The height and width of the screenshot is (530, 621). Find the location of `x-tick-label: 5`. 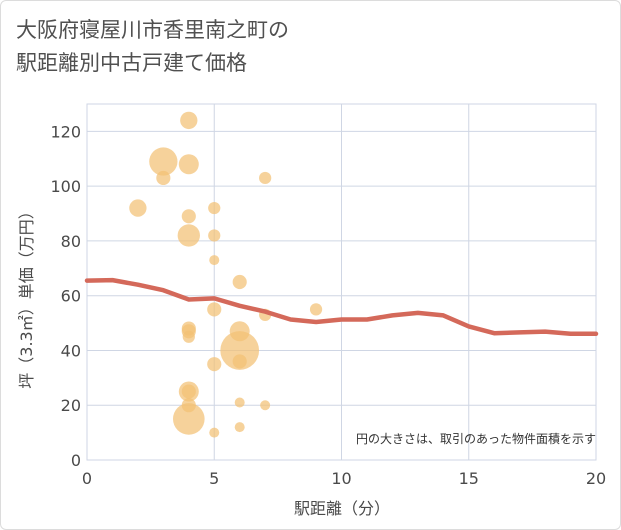

x-tick-label: 5 is located at coordinates (214, 478).